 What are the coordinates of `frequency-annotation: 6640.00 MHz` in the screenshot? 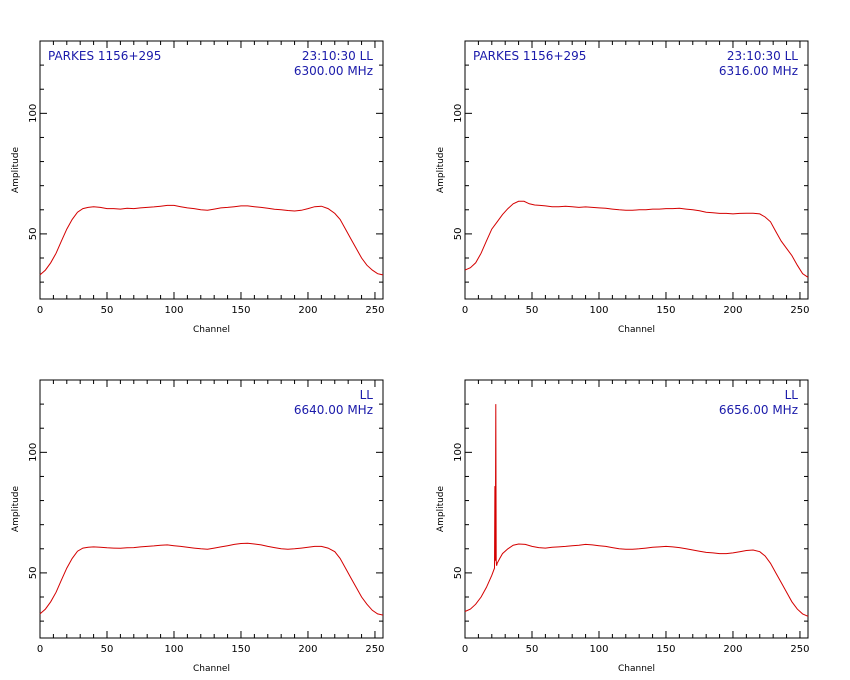 It's located at (333, 410).